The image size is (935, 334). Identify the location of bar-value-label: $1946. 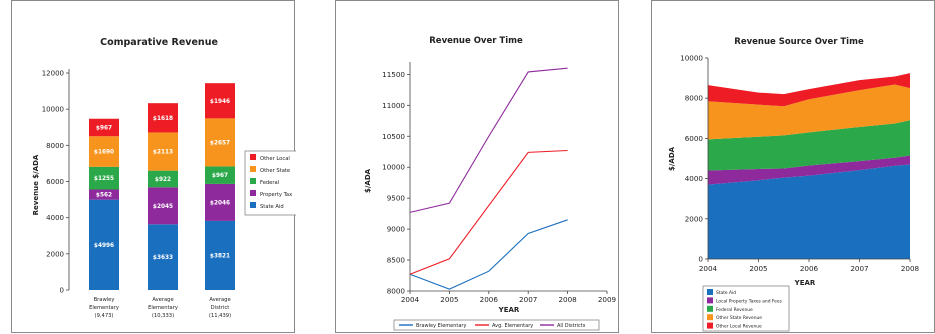
(220, 102).